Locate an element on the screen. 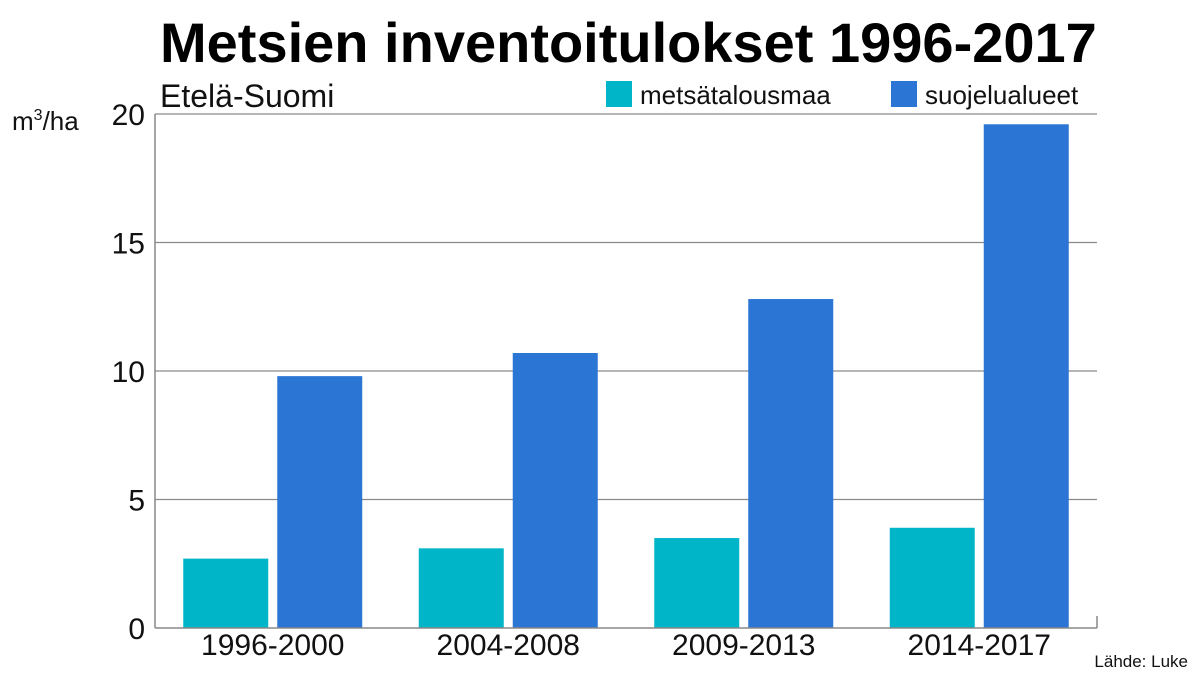 This screenshot has width=1198, height=674. legend-label: metsätalousmaa is located at coordinates (735, 95).